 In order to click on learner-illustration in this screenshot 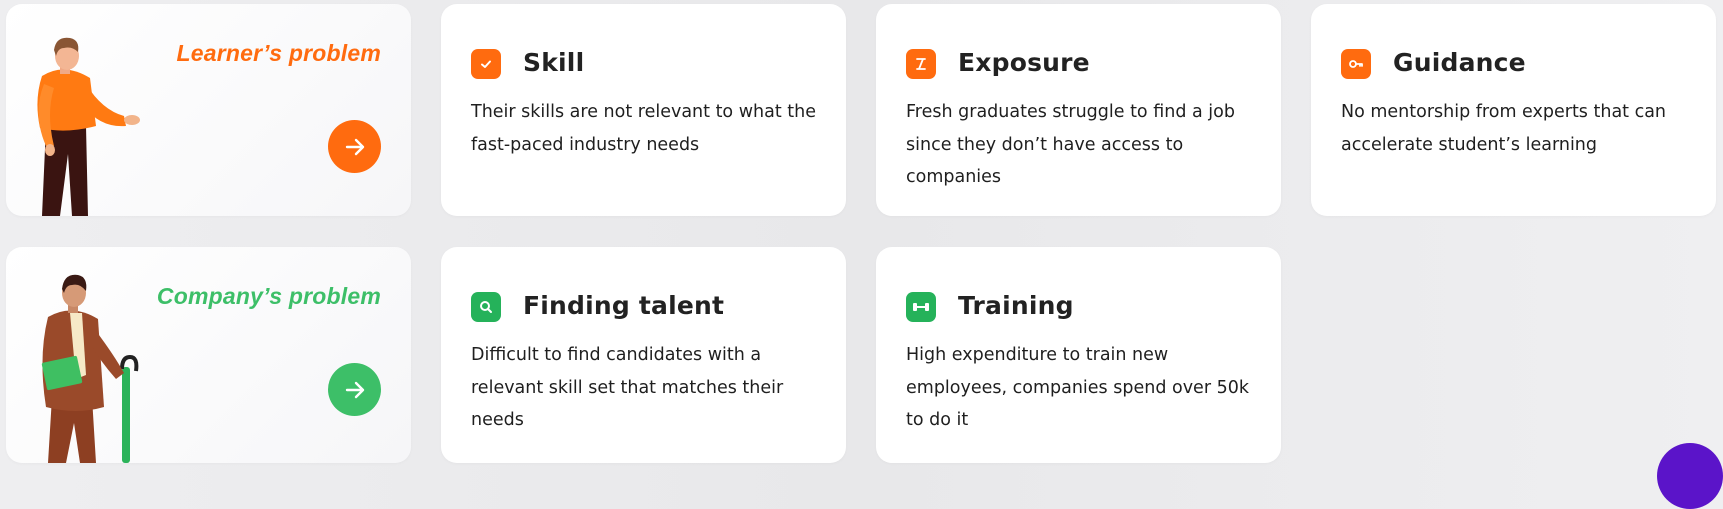, I will do `click(88, 126)`.